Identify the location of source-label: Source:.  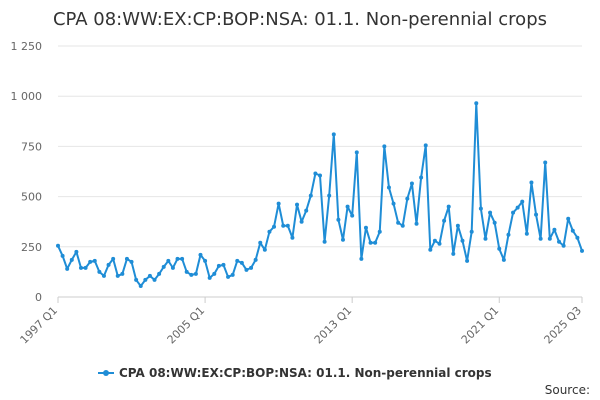
(567, 390).